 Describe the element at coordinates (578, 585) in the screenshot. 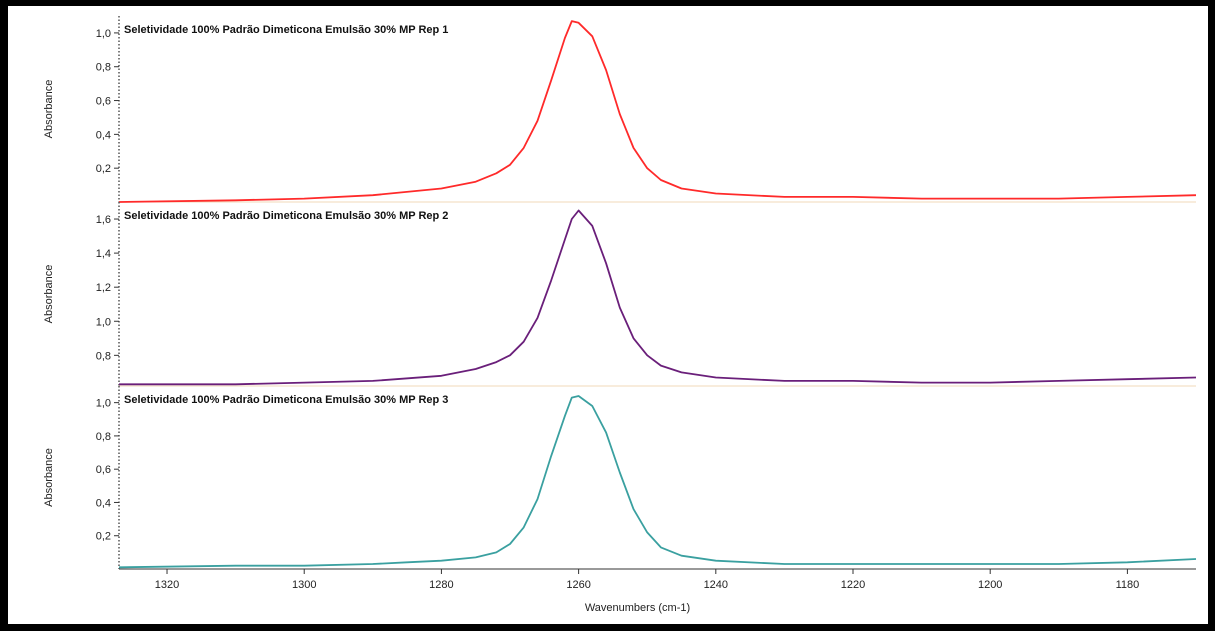

I see `x-tick-label: 1260` at that location.